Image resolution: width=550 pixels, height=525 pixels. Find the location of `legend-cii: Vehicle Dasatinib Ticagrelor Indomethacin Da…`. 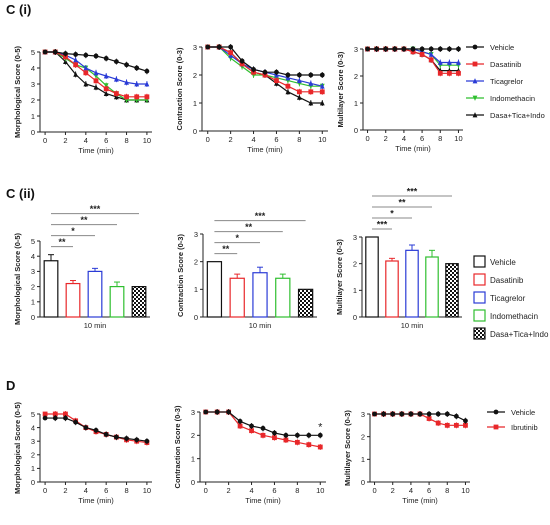

legend-cii: Vehicle Dasatinib Ticagrelor Indomethacin Da… is located at coordinates (511, 297).